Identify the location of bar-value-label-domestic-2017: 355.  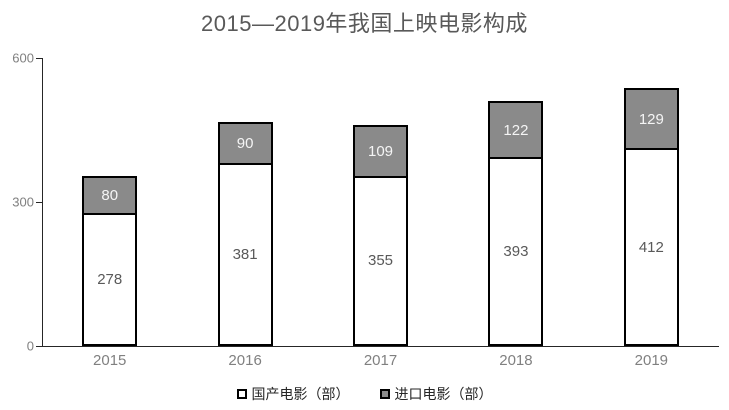
(381, 261).